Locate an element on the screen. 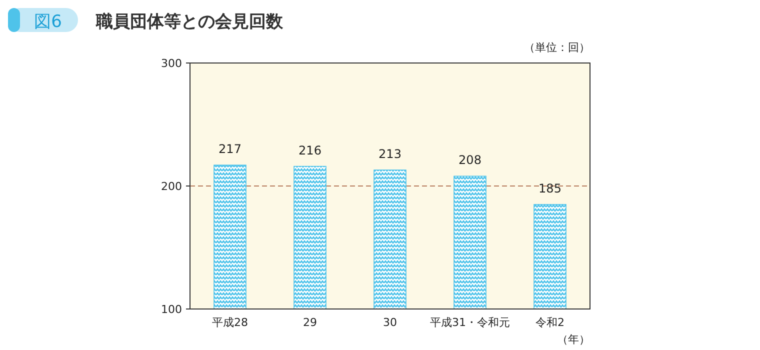 This screenshot has height=350, width=760. x-tick-label: 平成31・令和元 is located at coordinates (470, 322).